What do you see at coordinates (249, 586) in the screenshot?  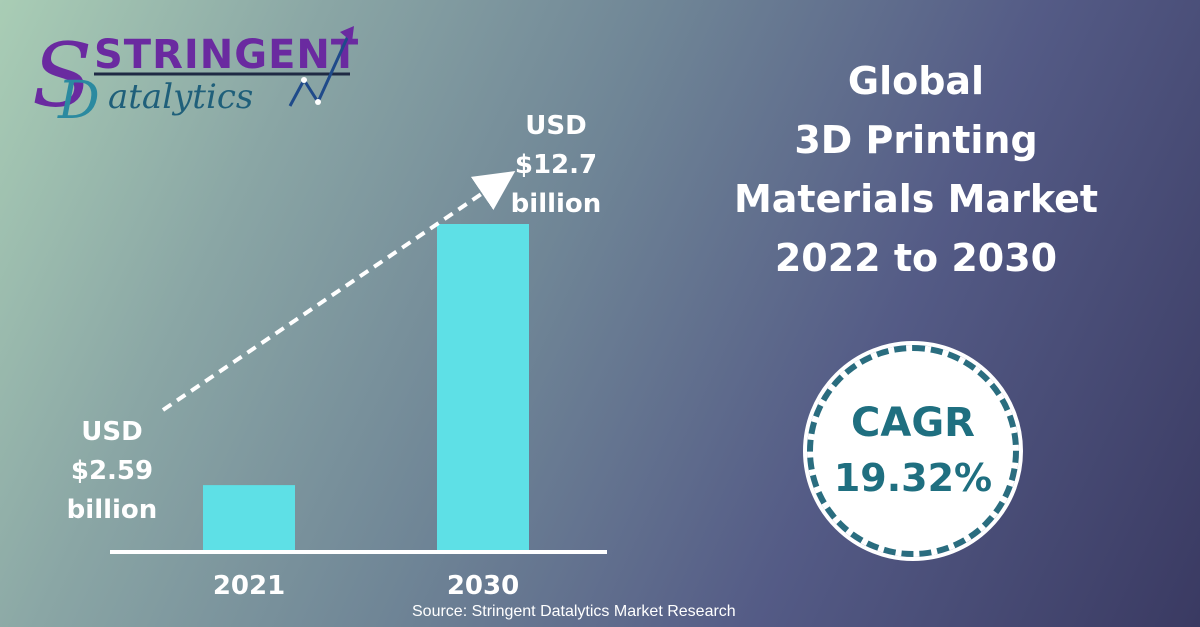 I see `x-tick-label: 2021` at bounding box center [249, 586].